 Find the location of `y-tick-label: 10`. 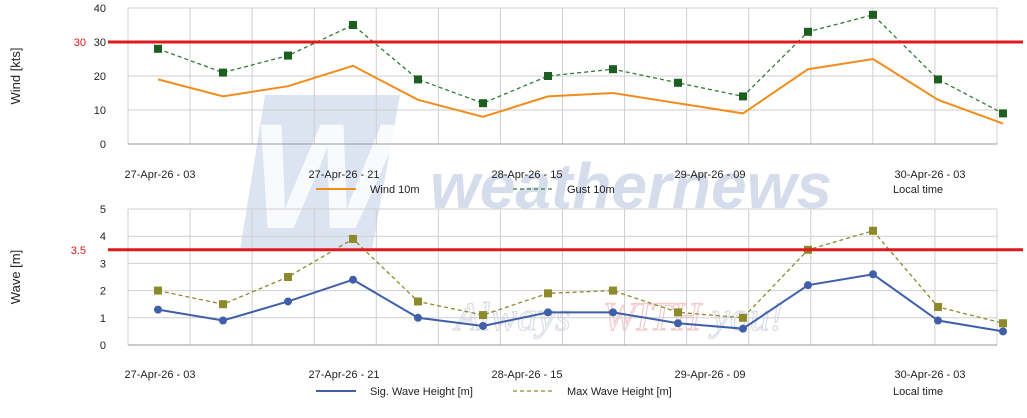

y-tick-label: 10 is located at coordinates (100, 111).